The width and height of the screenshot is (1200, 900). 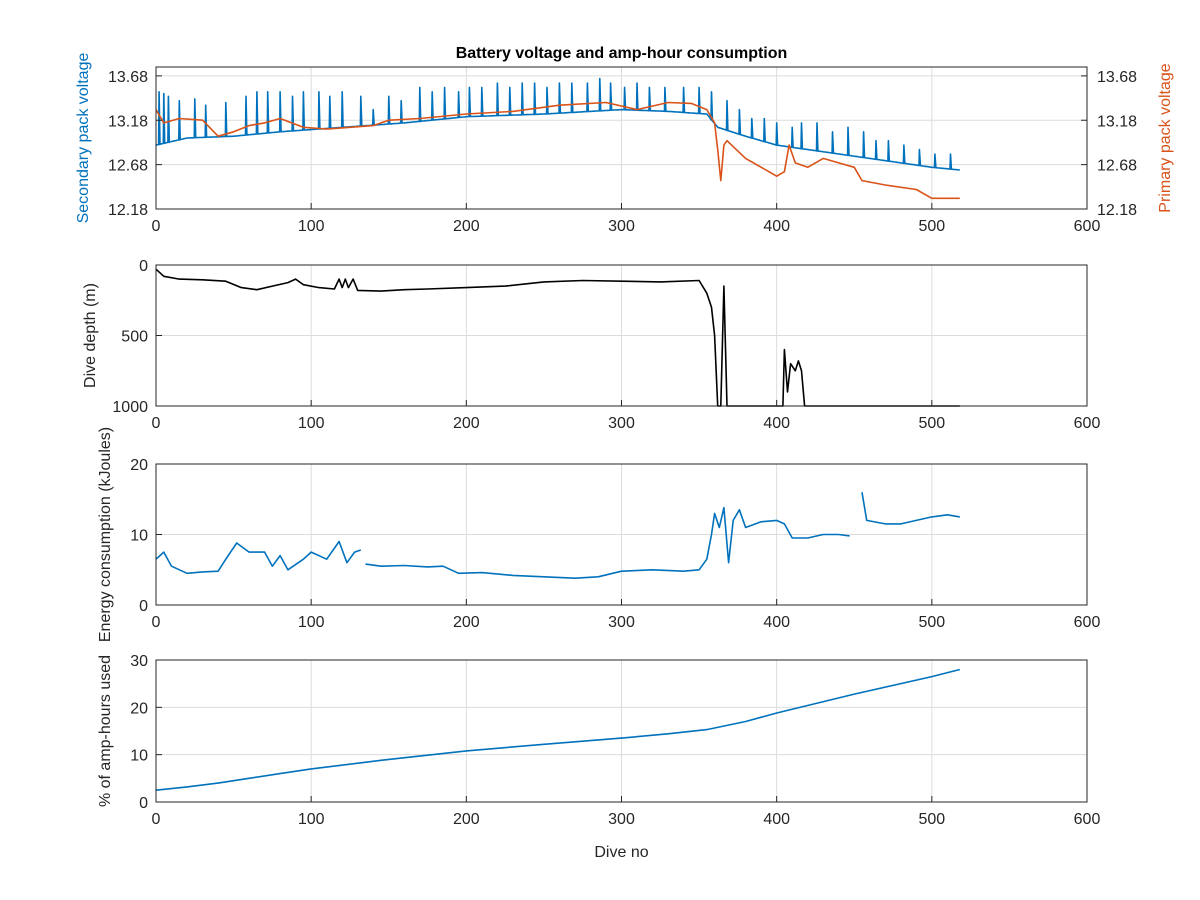 What do you see at coordinates (90, 335) in the screenshot?
I see `y-axis-label: Dive depth (m)` at bounding box center [90, 335].